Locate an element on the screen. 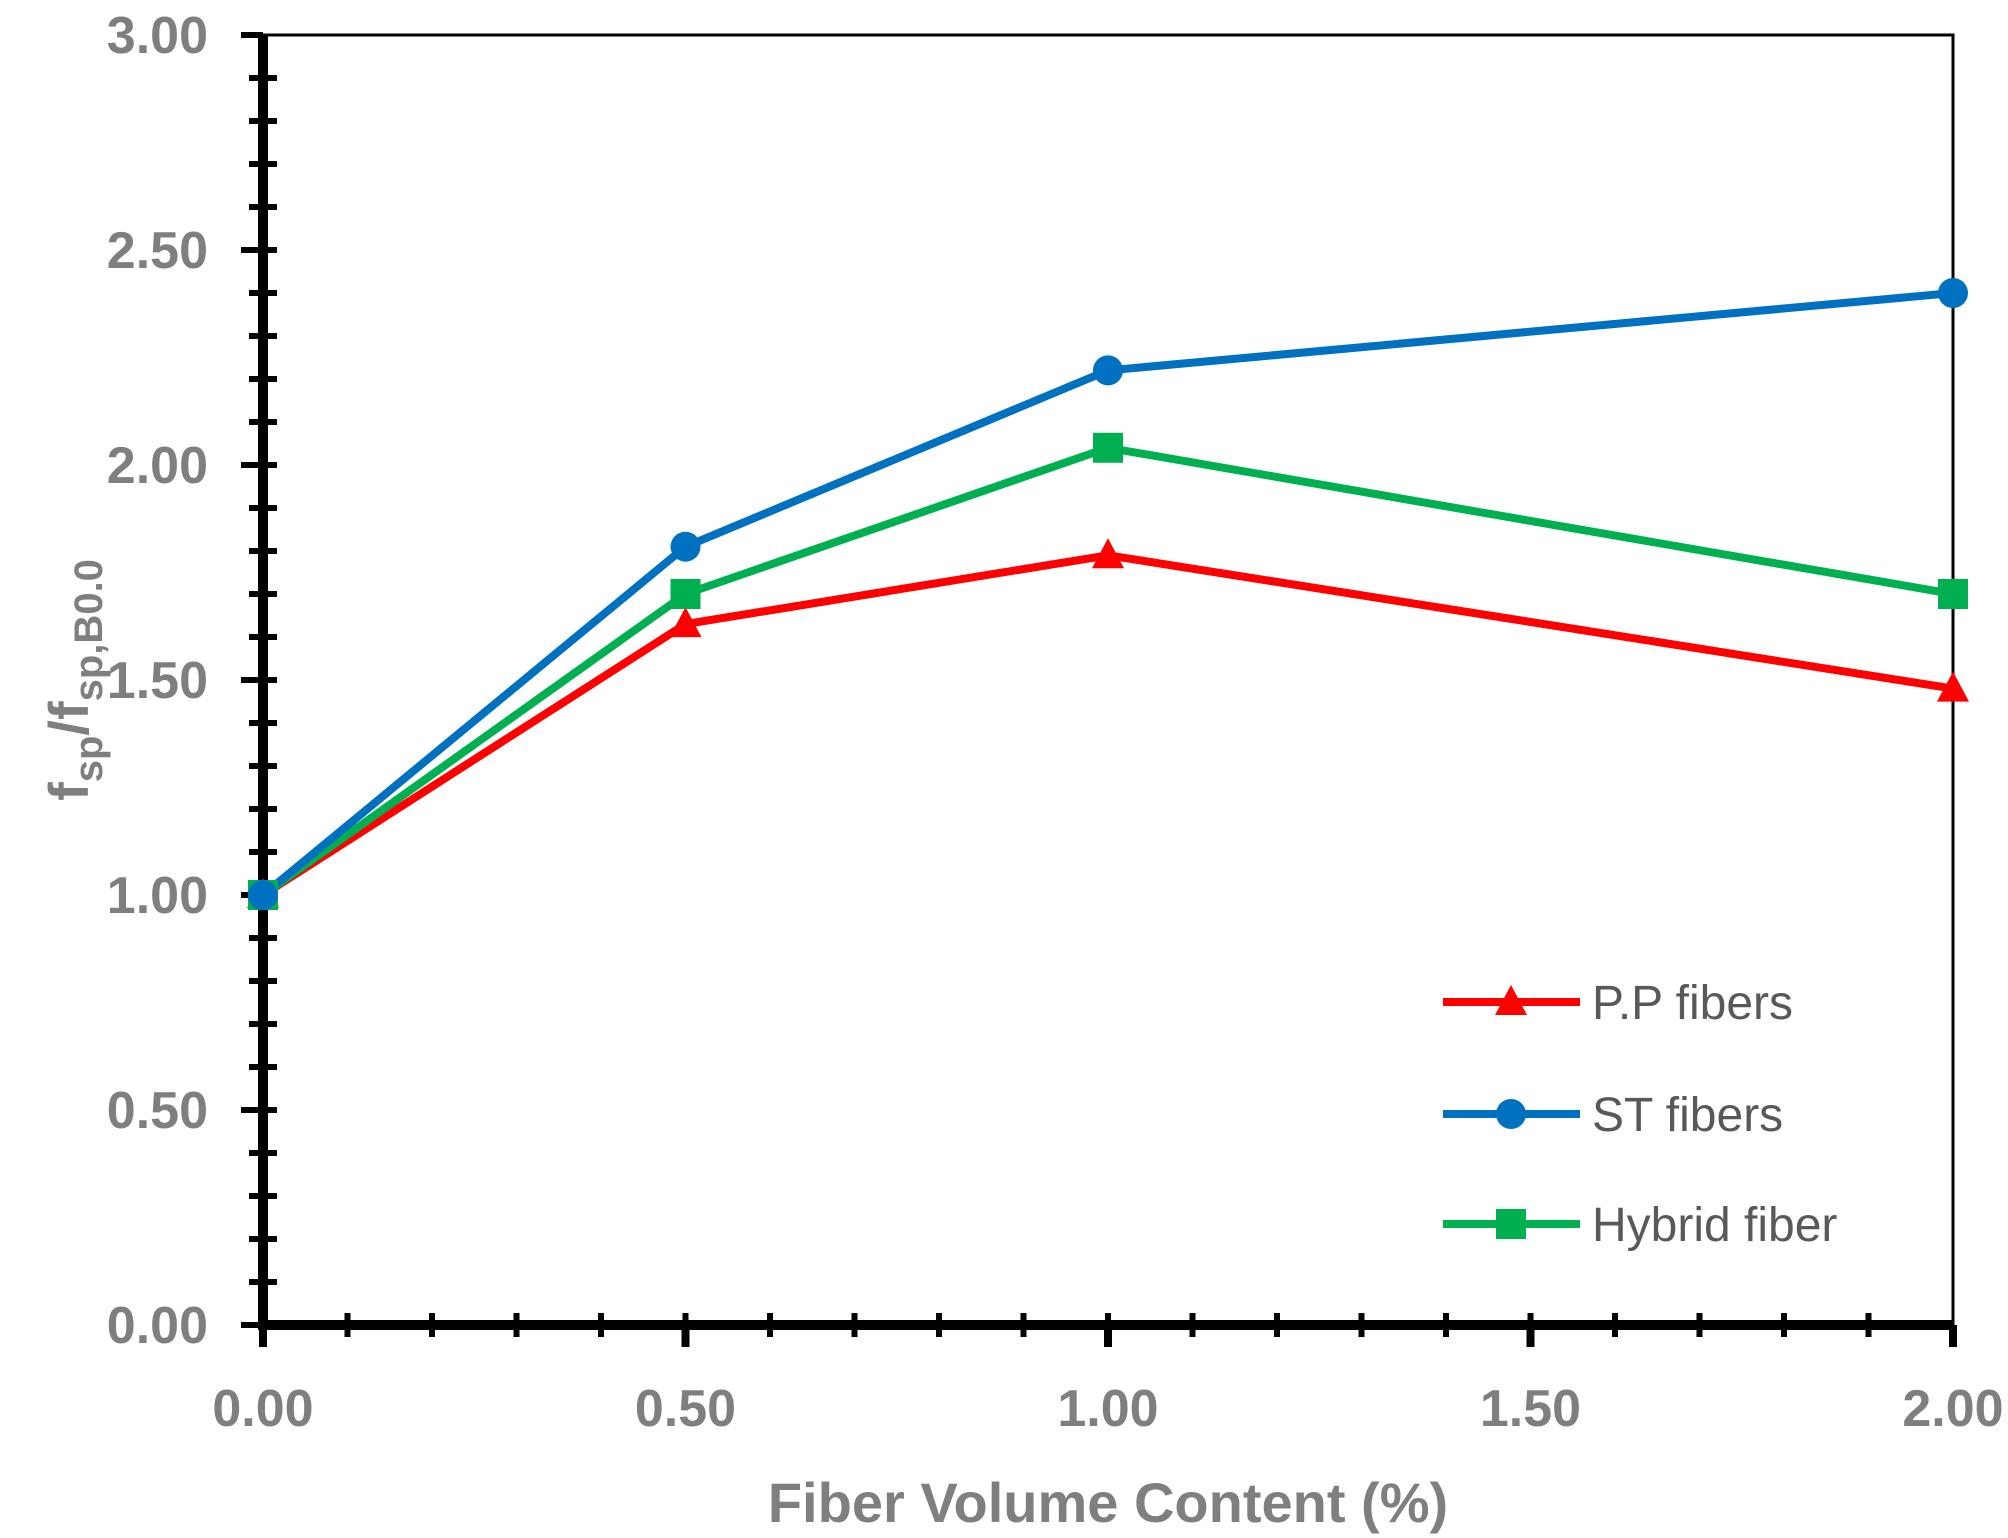  y-tick-label: 3.00 is located at coordinates (157, 36).